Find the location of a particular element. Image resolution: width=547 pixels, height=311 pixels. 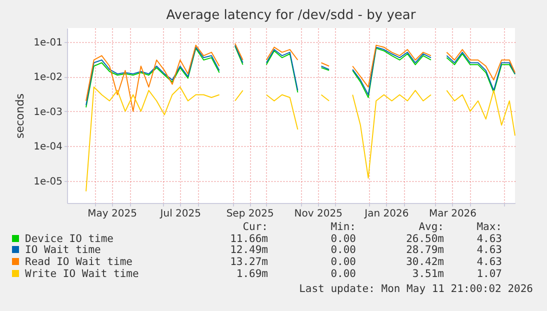

legend-label: IO Wait time is located at coordinates (63, 250).